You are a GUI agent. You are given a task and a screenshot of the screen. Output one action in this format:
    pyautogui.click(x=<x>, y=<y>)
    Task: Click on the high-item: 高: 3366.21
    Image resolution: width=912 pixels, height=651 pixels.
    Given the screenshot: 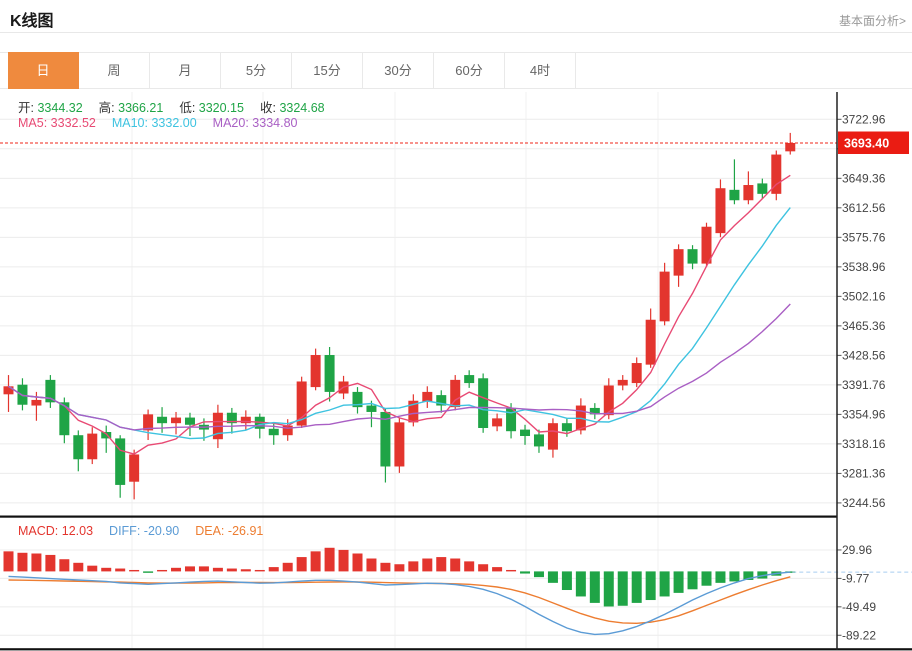 What is the action you would take?
    pyautogui.click(x=131, y=108)
    